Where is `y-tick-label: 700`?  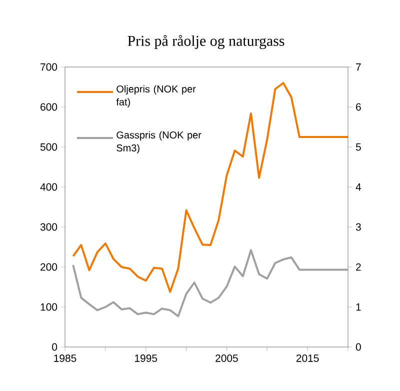
y-tick-label: 700 is located at coordinates (49, 67).